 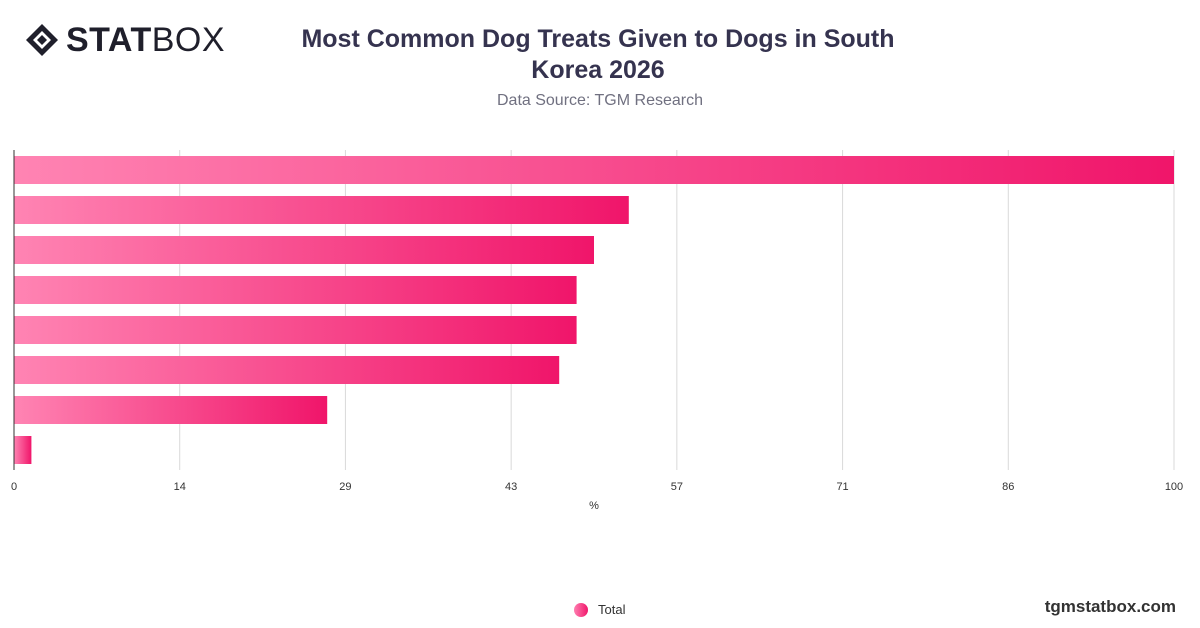 I want to click on legend: Total, so click(x=599, y=609).